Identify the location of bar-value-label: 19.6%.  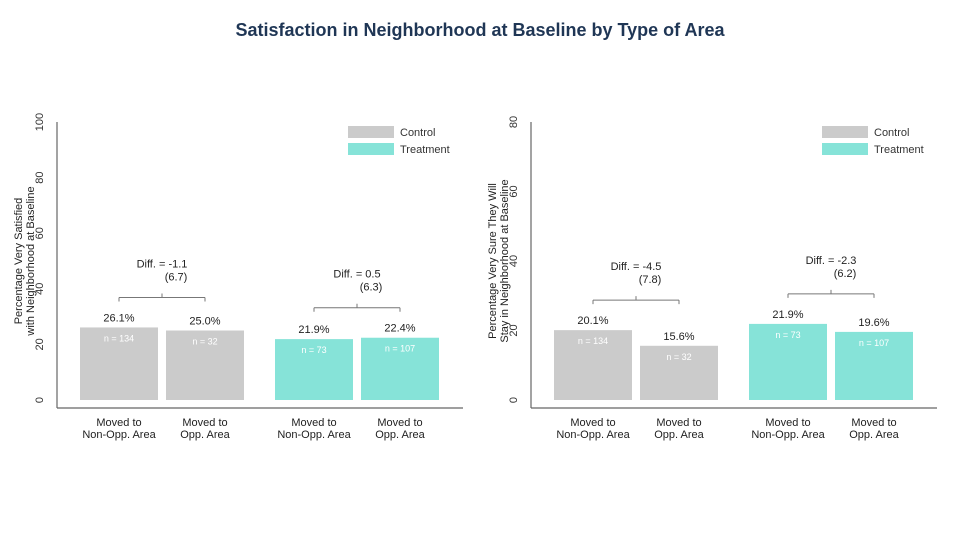
(873, 323).